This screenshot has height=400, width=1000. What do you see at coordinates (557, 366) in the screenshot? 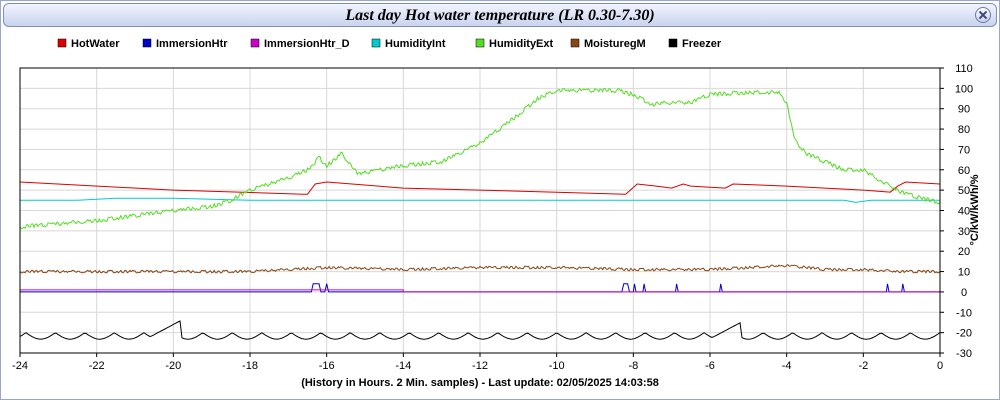
I see `x-tick-label: -10` at bounding box center [557, 366].